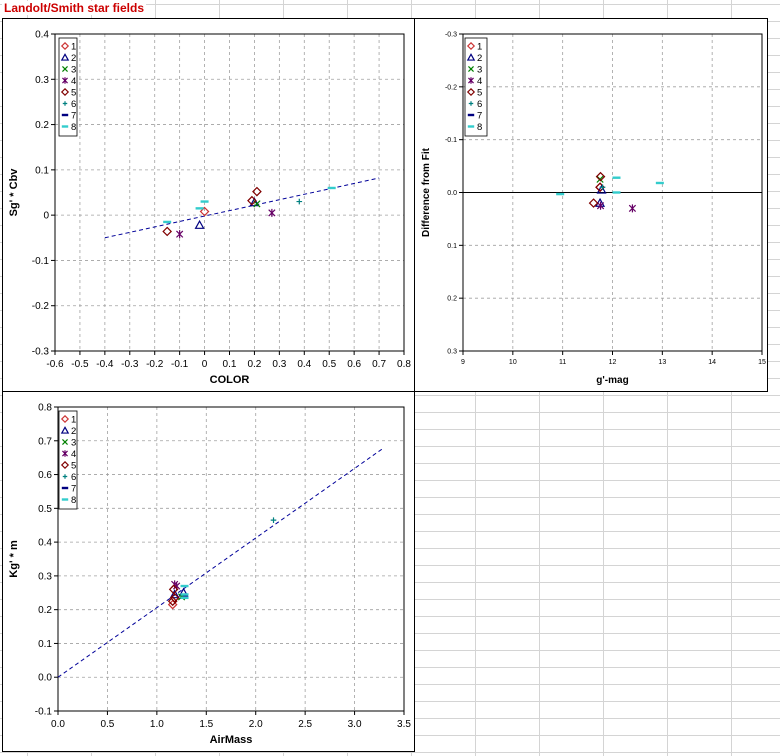 Image resolution: width=780 pixels, height=756 pixels. Describe the element at coordinates (304, 364) in the screenshot. I see `x-tick-label: 0.4` at that location.